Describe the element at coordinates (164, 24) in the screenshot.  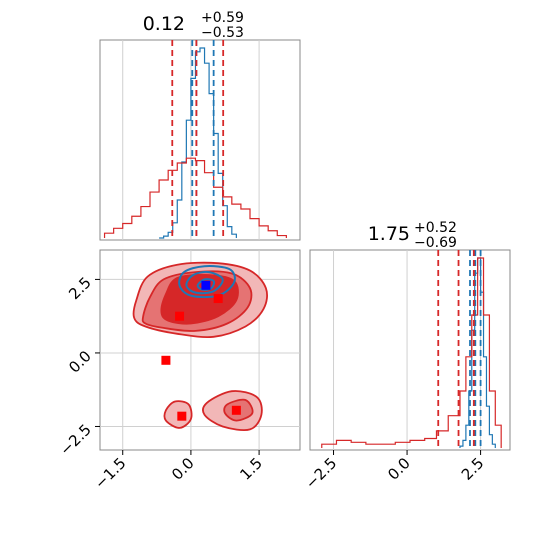
I see `title-value: 0.12` at that location.